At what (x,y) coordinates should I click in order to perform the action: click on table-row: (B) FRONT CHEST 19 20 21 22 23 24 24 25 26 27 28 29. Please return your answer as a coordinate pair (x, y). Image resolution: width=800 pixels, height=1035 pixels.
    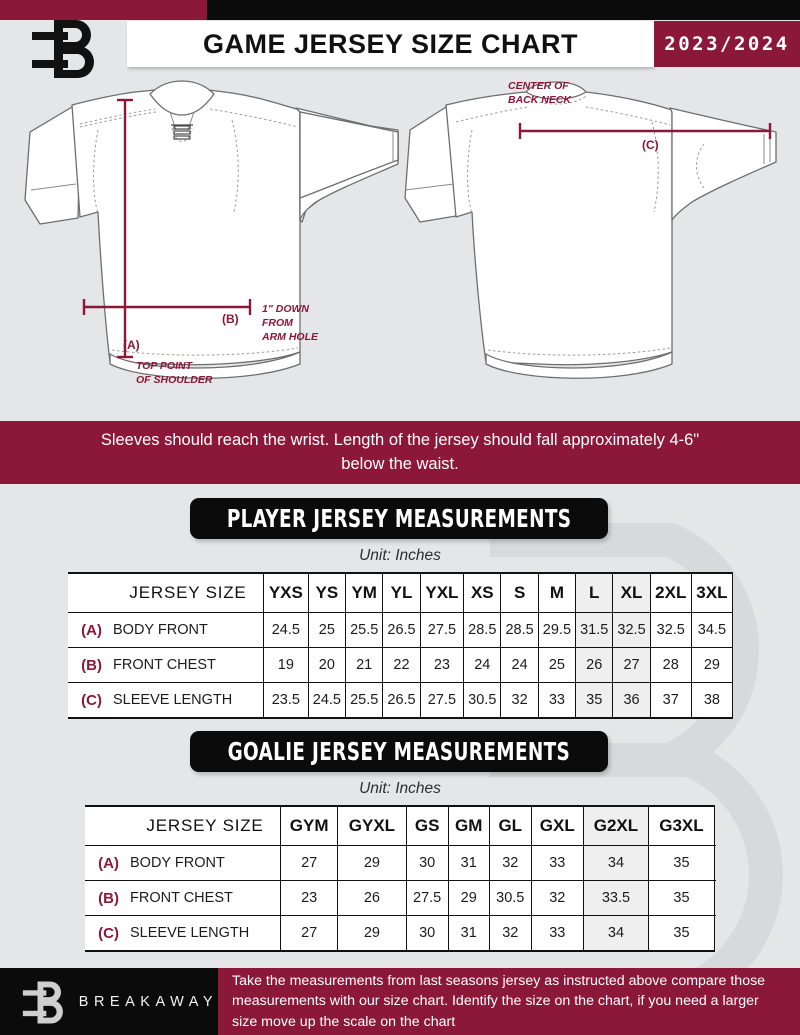
    Looking at the image, I should click on (401, 665).